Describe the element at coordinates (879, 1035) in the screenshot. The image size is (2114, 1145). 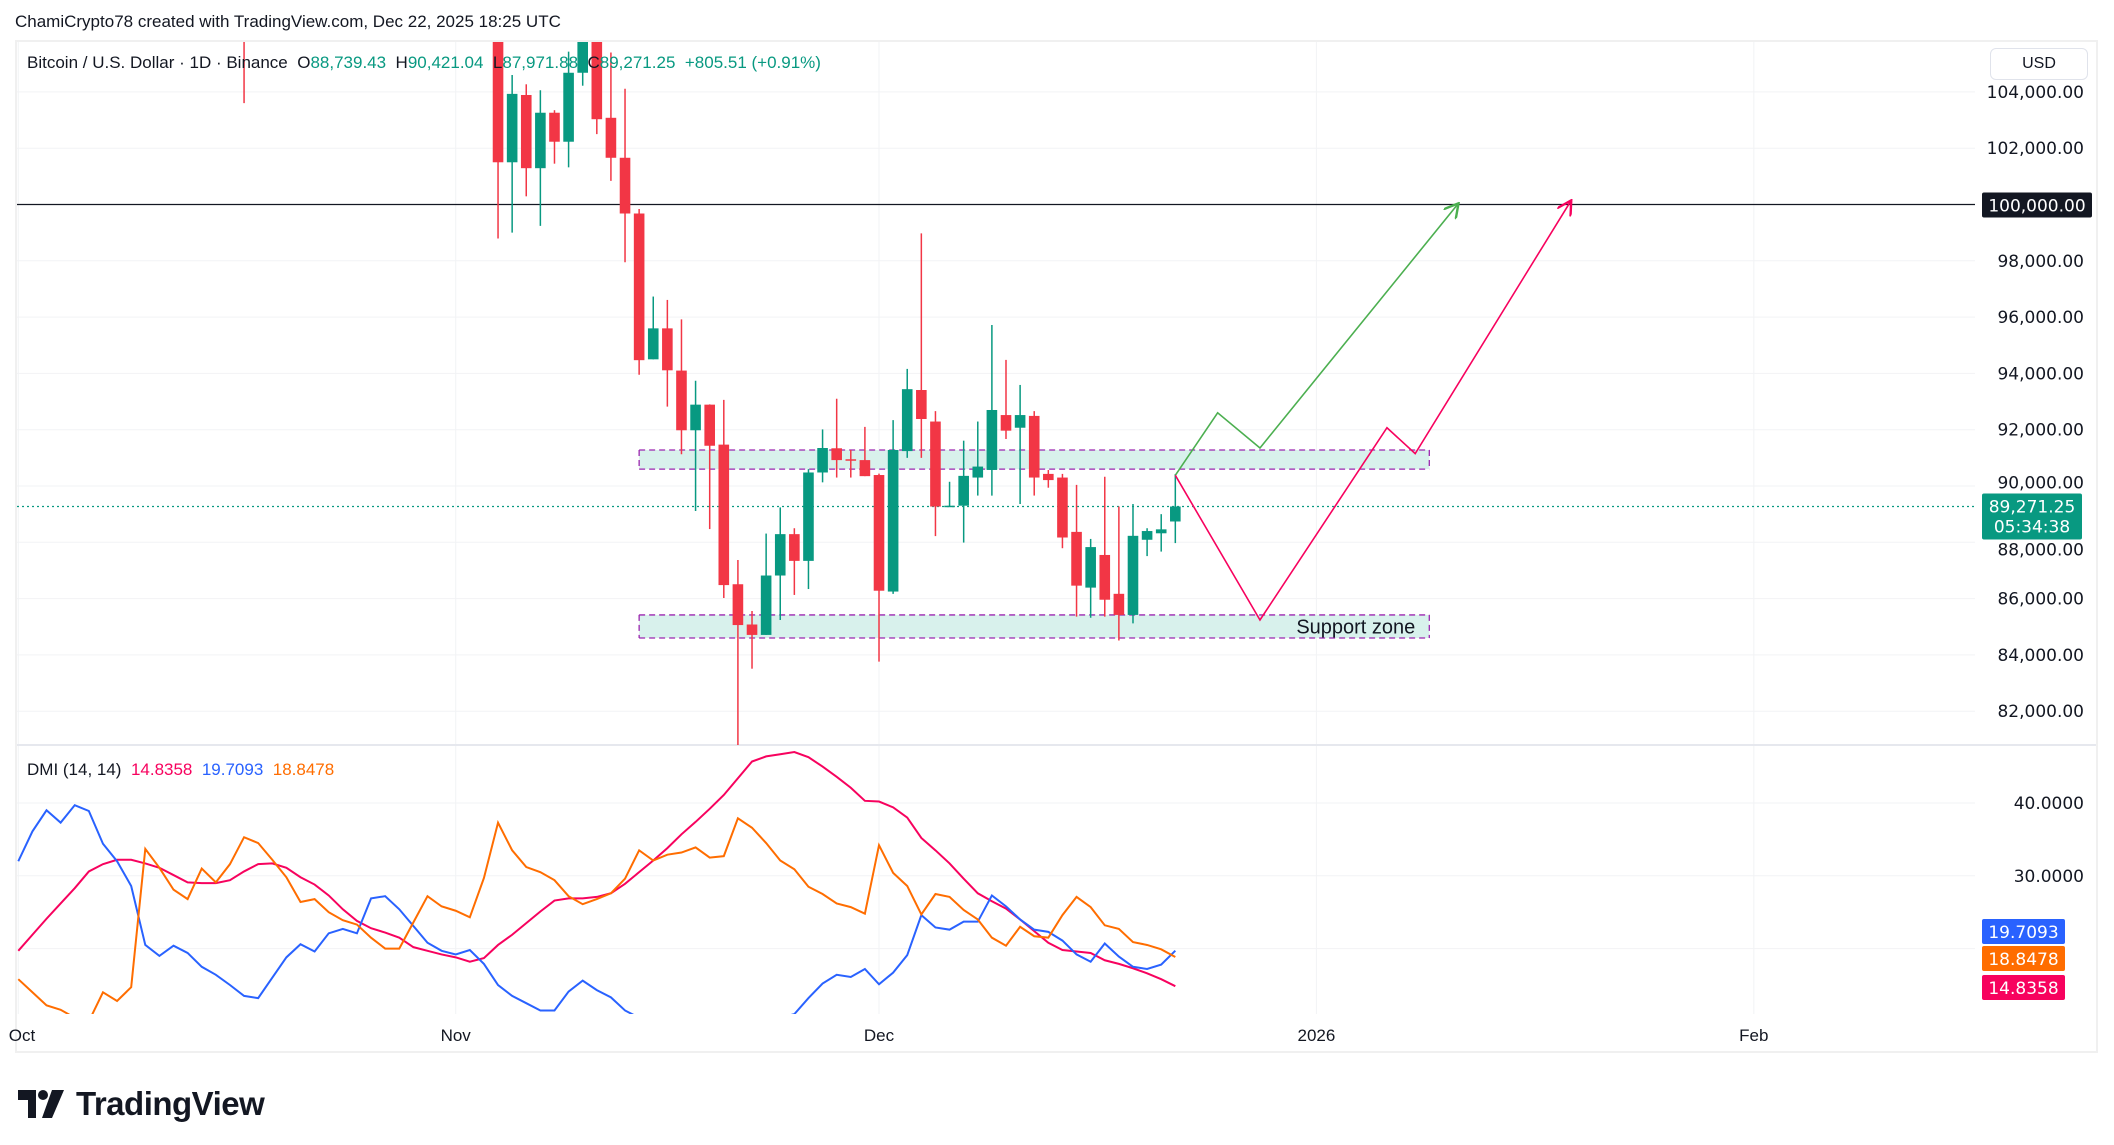
I see `time-tick-label: Dec` at that location.